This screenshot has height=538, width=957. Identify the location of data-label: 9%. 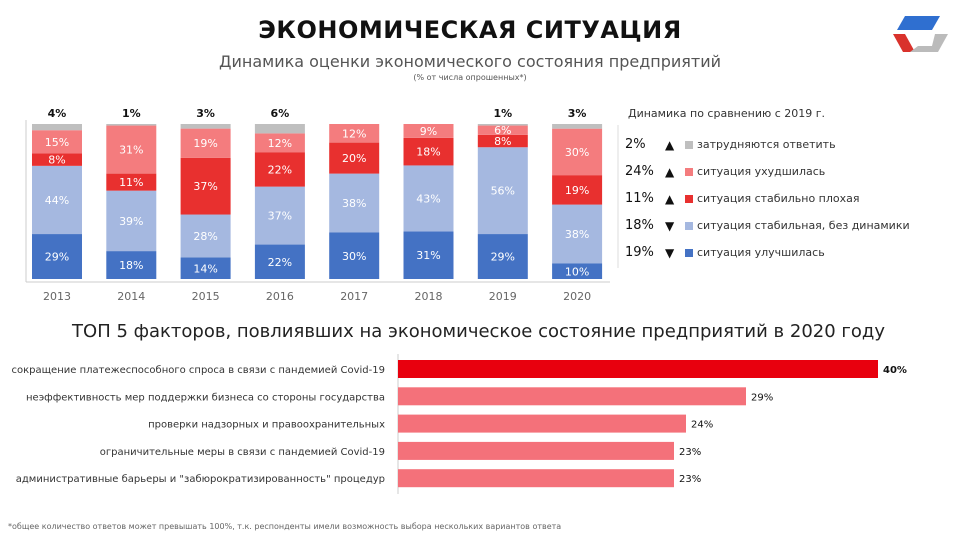
(428, 131).